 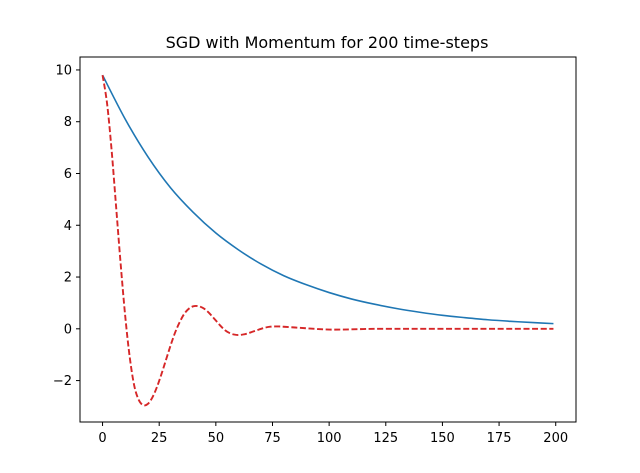 I want to click on y-tick-label: 2, so click(x=68, y=278).